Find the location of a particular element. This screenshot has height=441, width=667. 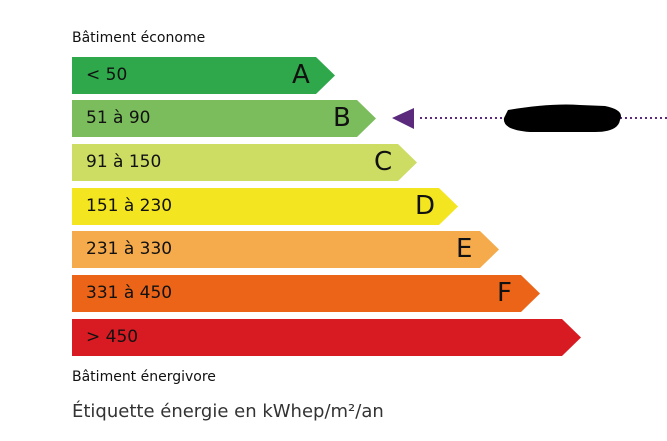

energy-class-e: 231 à 330 E is located at coordinates (285, 249).